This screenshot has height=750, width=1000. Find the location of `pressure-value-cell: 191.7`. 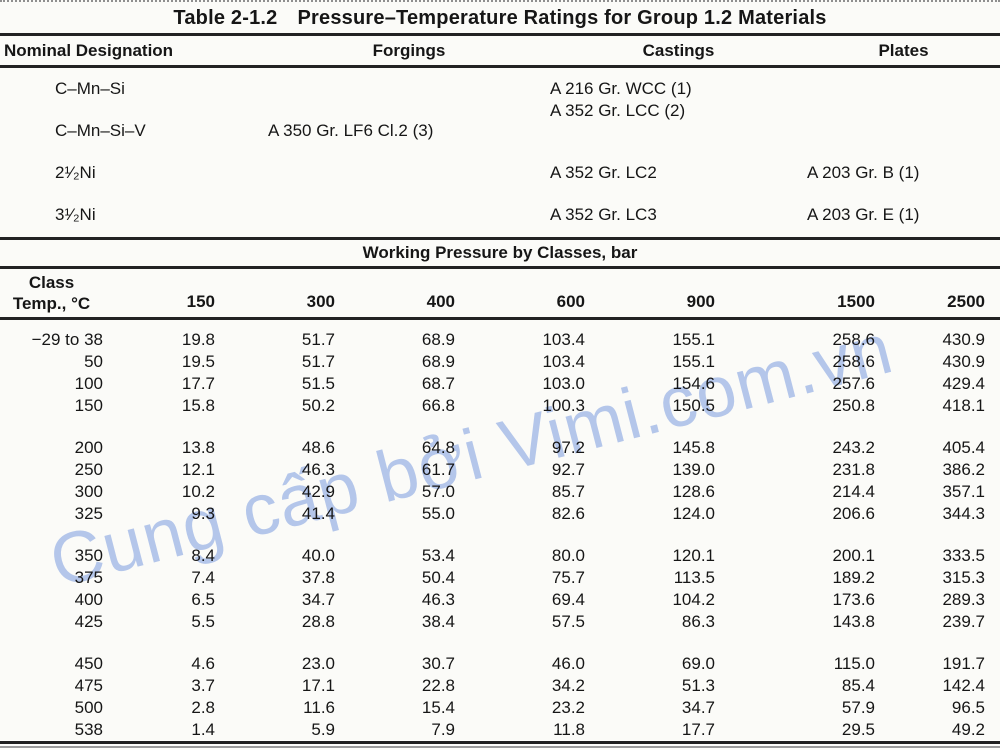

pressure-value-cell: 191.7 is located at coordinates (963, 663).